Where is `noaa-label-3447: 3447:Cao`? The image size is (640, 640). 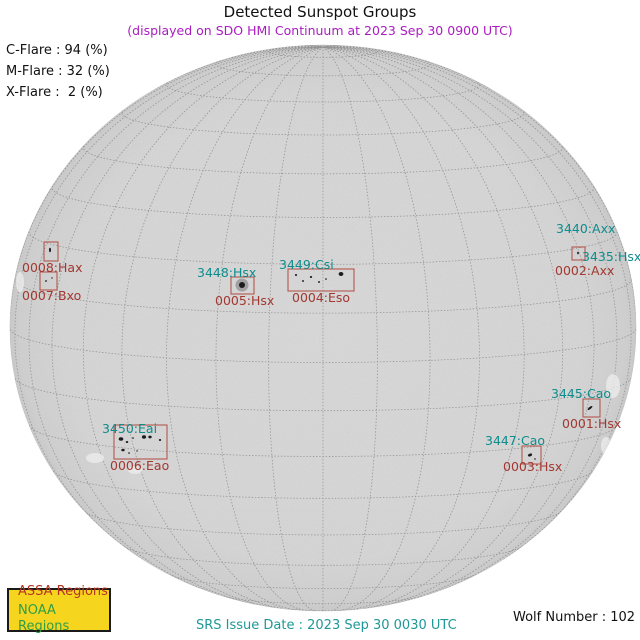
noaa-label-3447: 3447:Cao is located at coordinates (515, 440).